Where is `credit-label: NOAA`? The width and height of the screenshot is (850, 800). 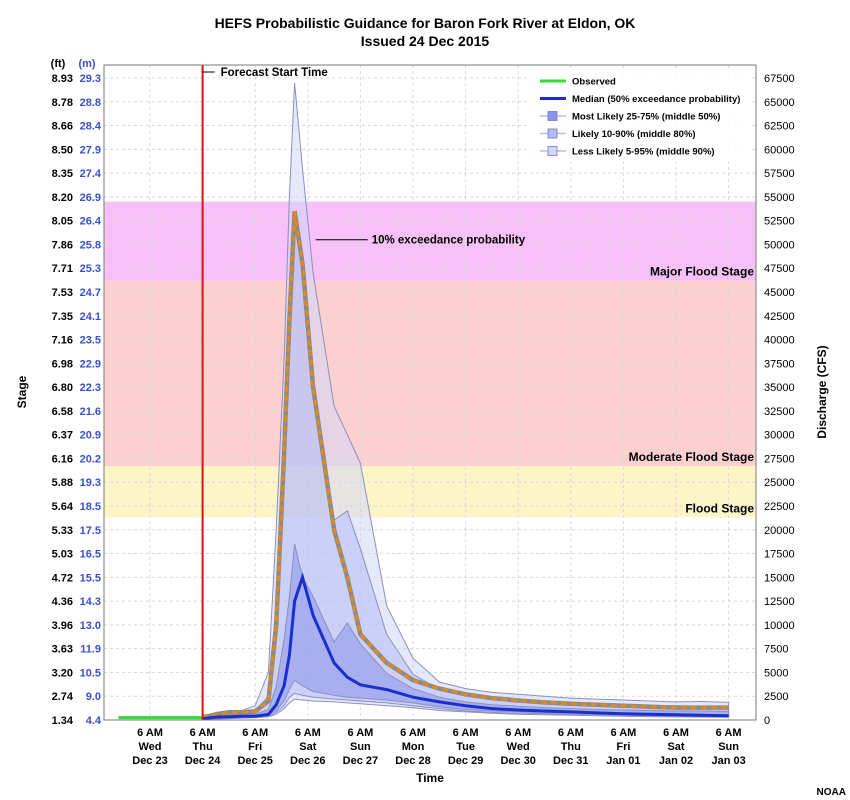
credit-label: NOAA is located at coordinates (831, 792).